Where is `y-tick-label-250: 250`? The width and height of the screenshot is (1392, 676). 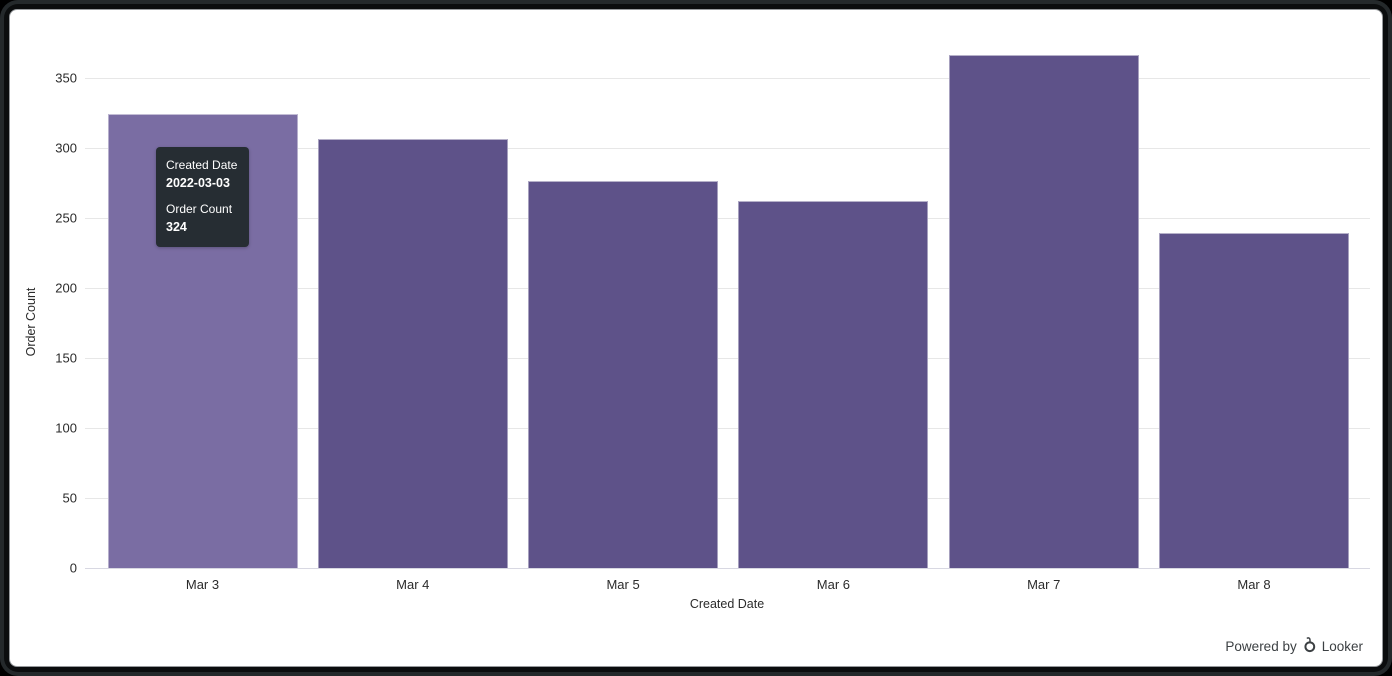 y-tick-label-250: 250 is located at coordinates (66, 217).